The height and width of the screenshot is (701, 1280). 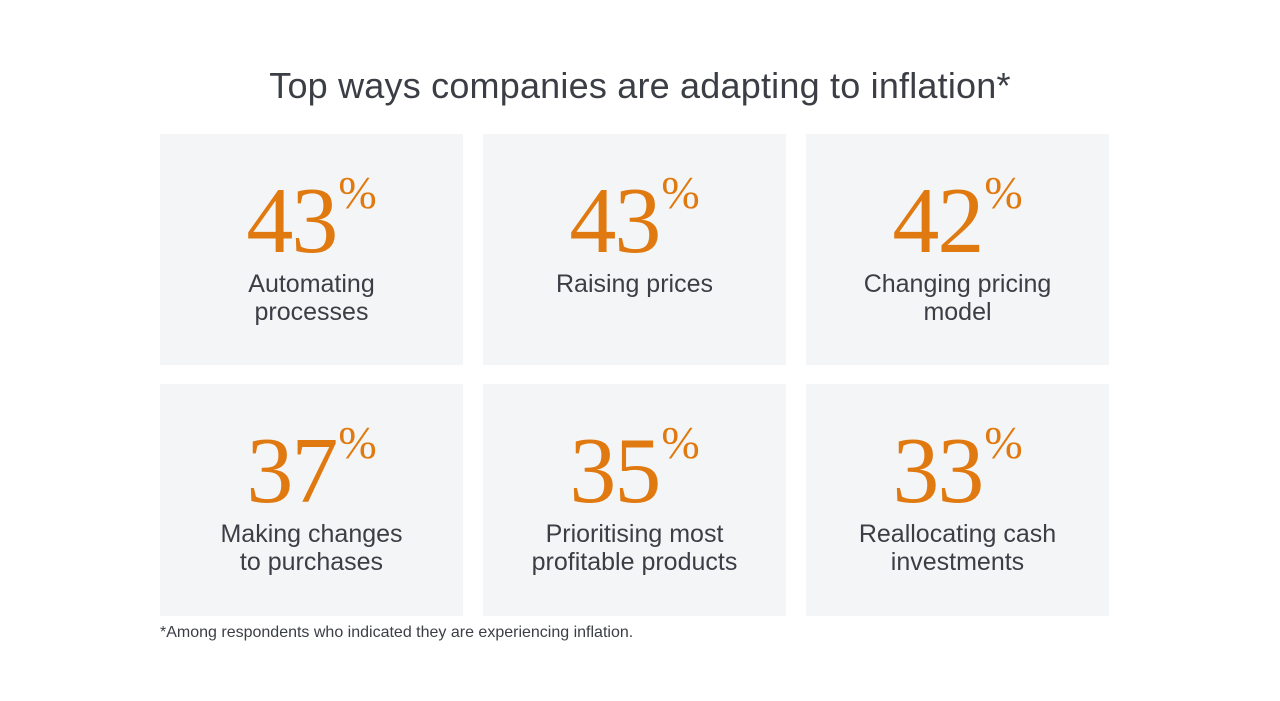 I want to click on stat-label-line: profitable products, so click(x=634, y=562).